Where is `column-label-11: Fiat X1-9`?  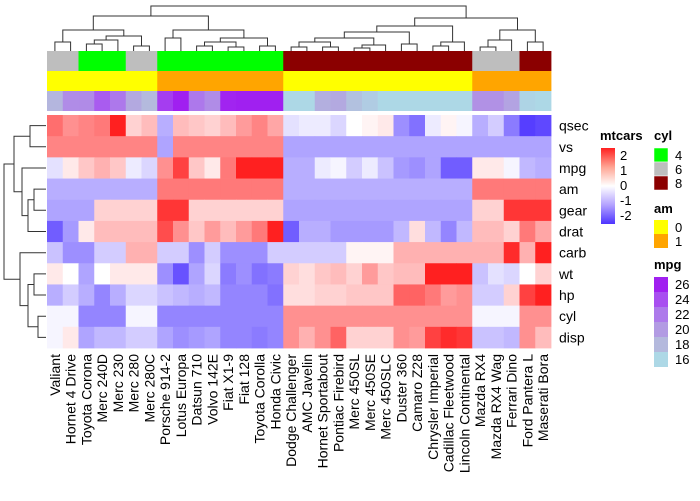
column-label-11: Fiat X1-9 is located at coordinates (228, 382).